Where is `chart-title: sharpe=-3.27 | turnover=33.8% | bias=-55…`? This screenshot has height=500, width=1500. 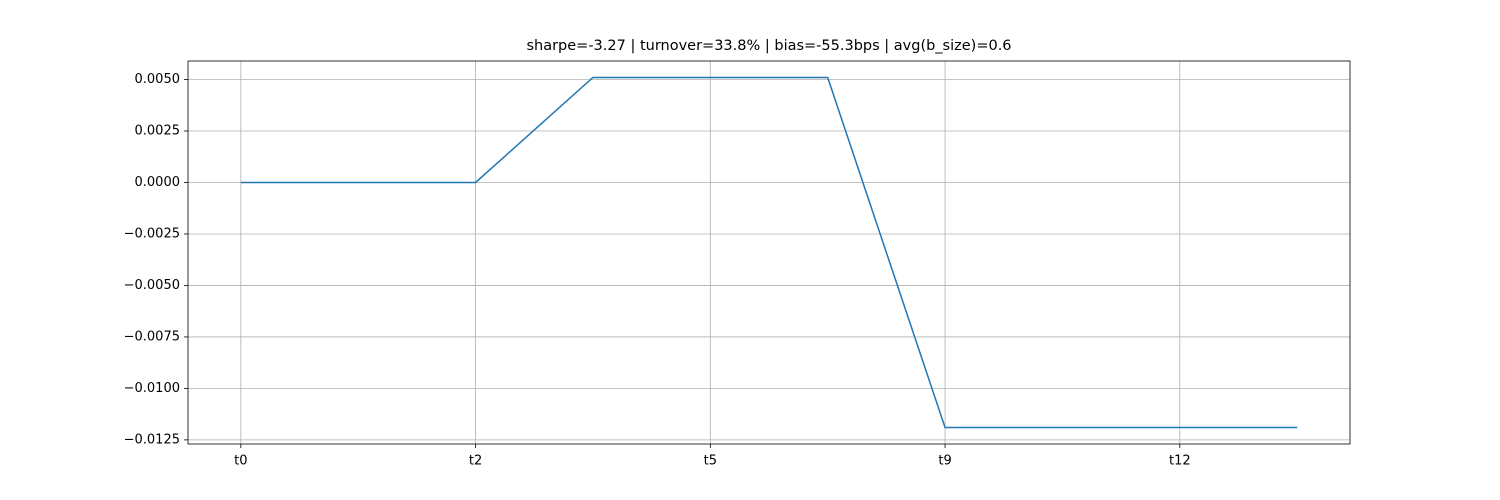 chart-title: sharpe=-3.27 | turnover=33.8% | bias=-55… is located at coordinates (768, 46).